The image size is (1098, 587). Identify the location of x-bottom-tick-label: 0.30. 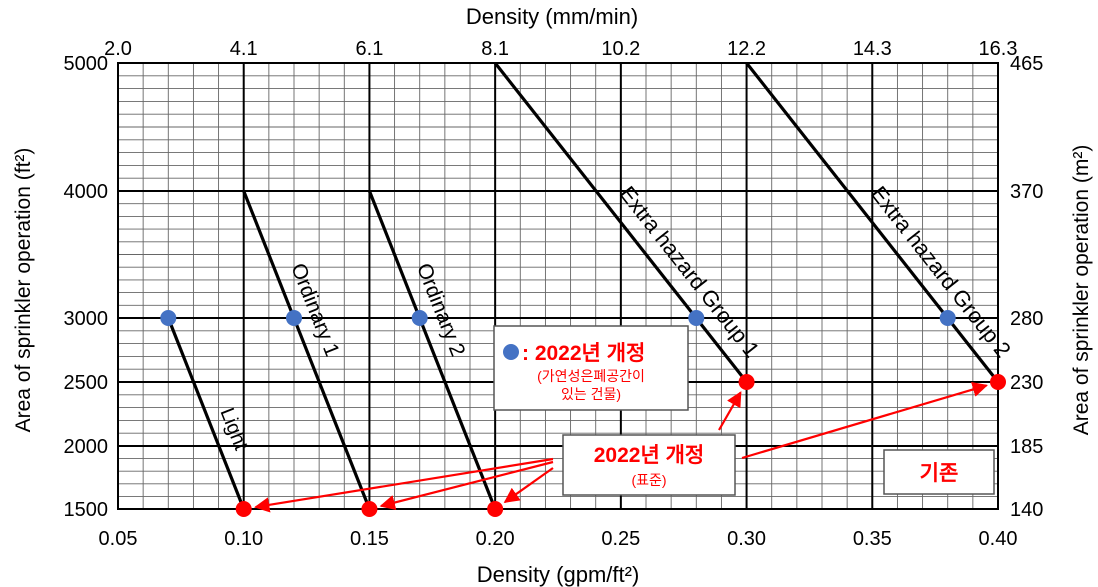
(746, 539).